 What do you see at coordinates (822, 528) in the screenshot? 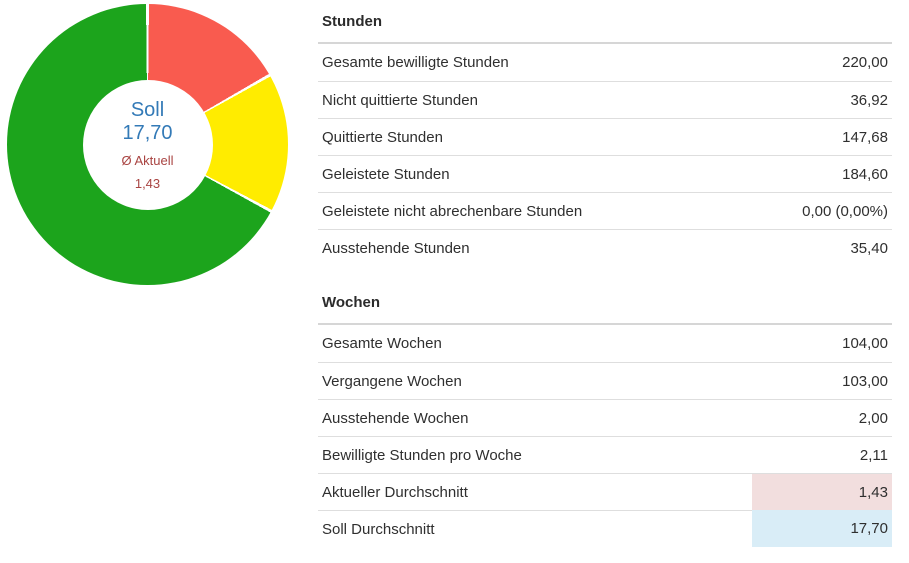
I see `row-value-highlight-info: 17,70` at bounding box center [822, 528].